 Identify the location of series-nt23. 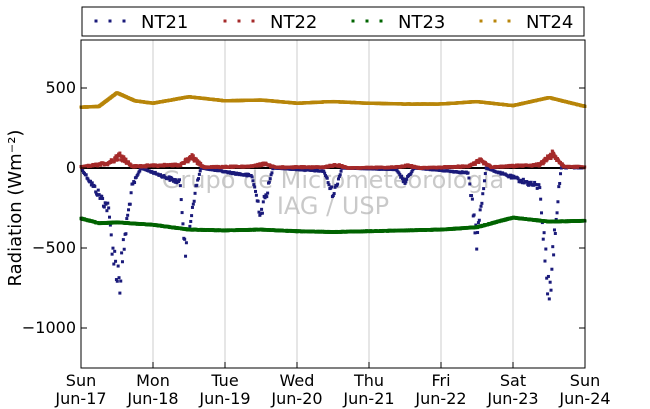
(333, 224).